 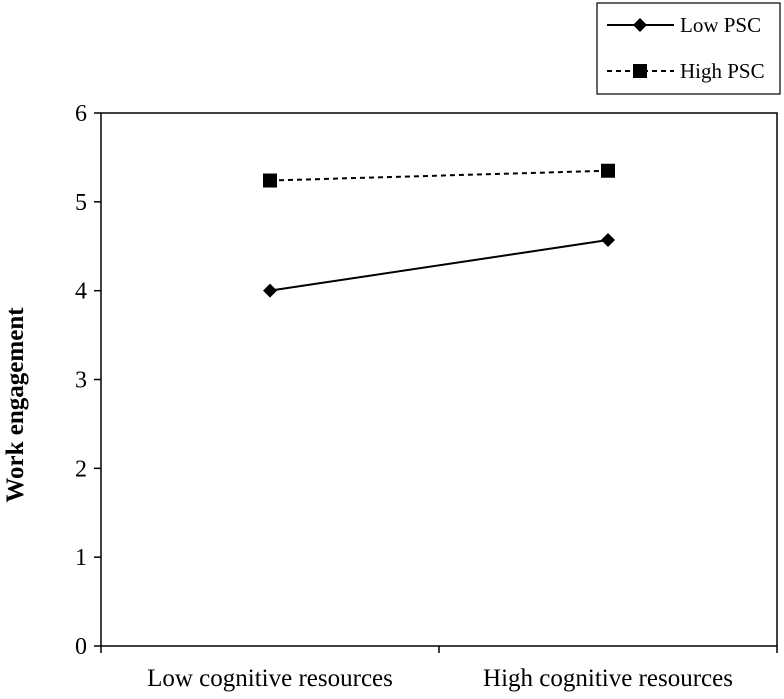 I want to click on legend-item-low-psc: Low PSC, so click(x=684, y=25).